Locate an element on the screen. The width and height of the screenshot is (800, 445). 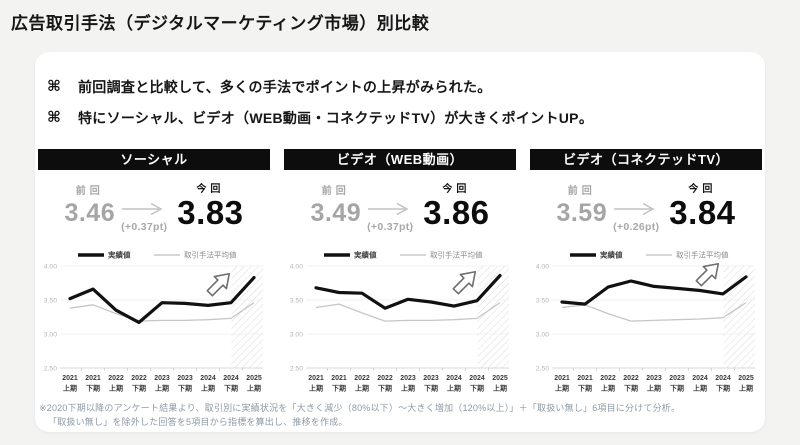
previous-value: 3.49 is located at coordinates (336, 213).